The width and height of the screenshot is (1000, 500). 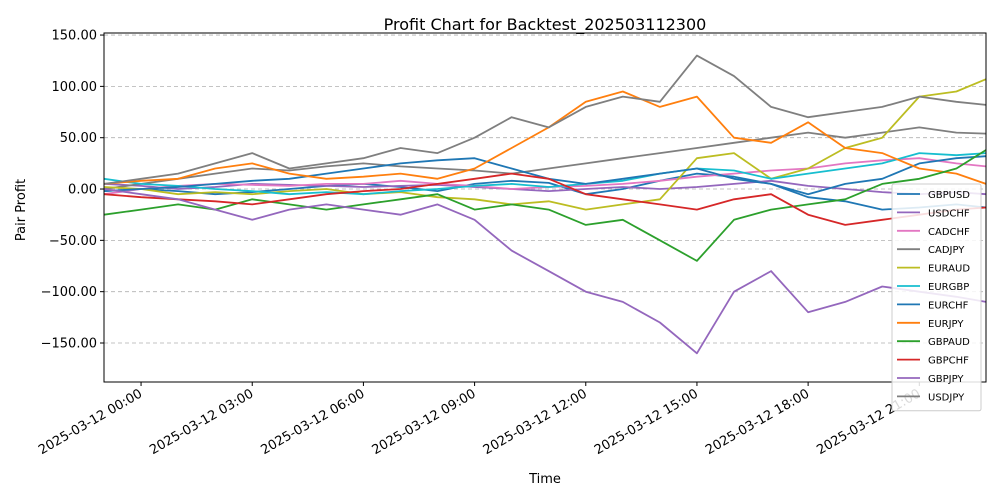 What do you see at coordinates (949, 269) in the screenshot?
I see `legend-label: EURAUD` at bounding box center [949, 269].